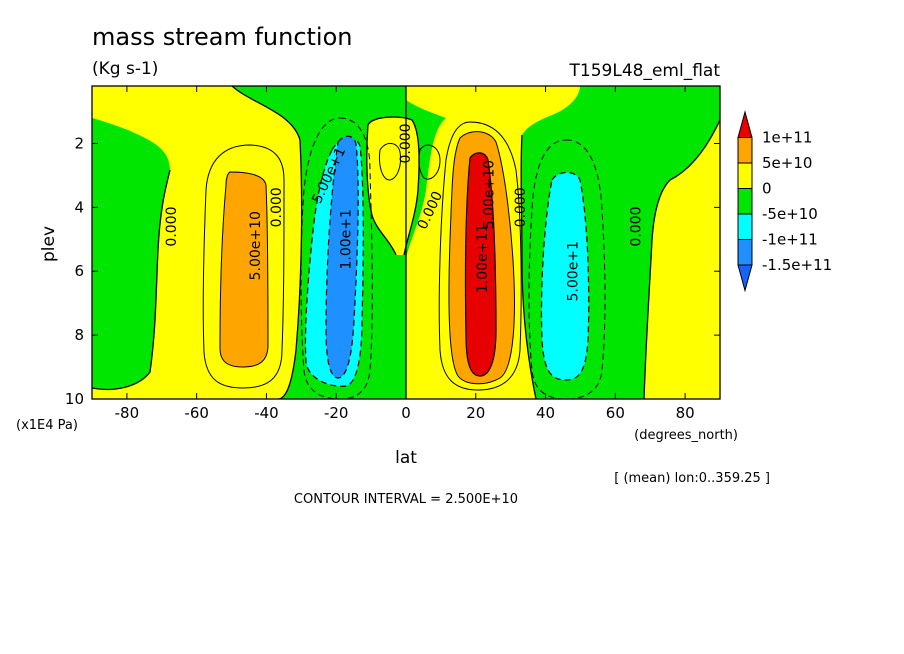  Describe the element at coordinates (196, 413) in the screenshot. I see `x-tick-label: -60` at that location.